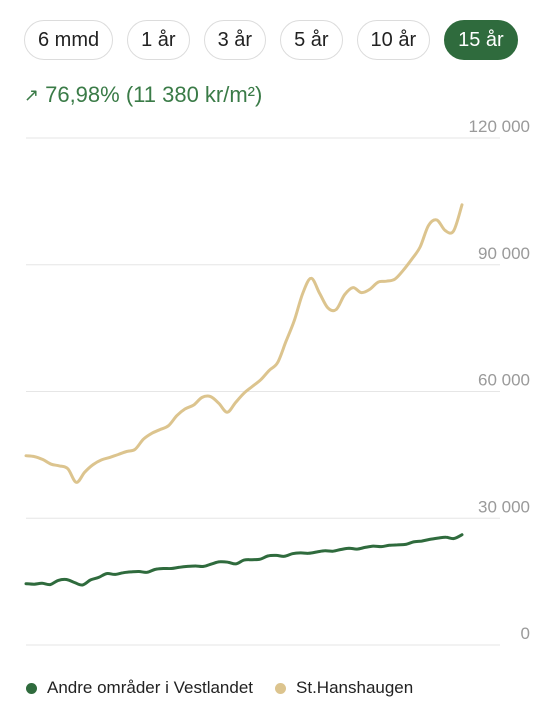 This screenshot has height=720, width=560. I want to click on legend-dot-green, so click(31, 688).